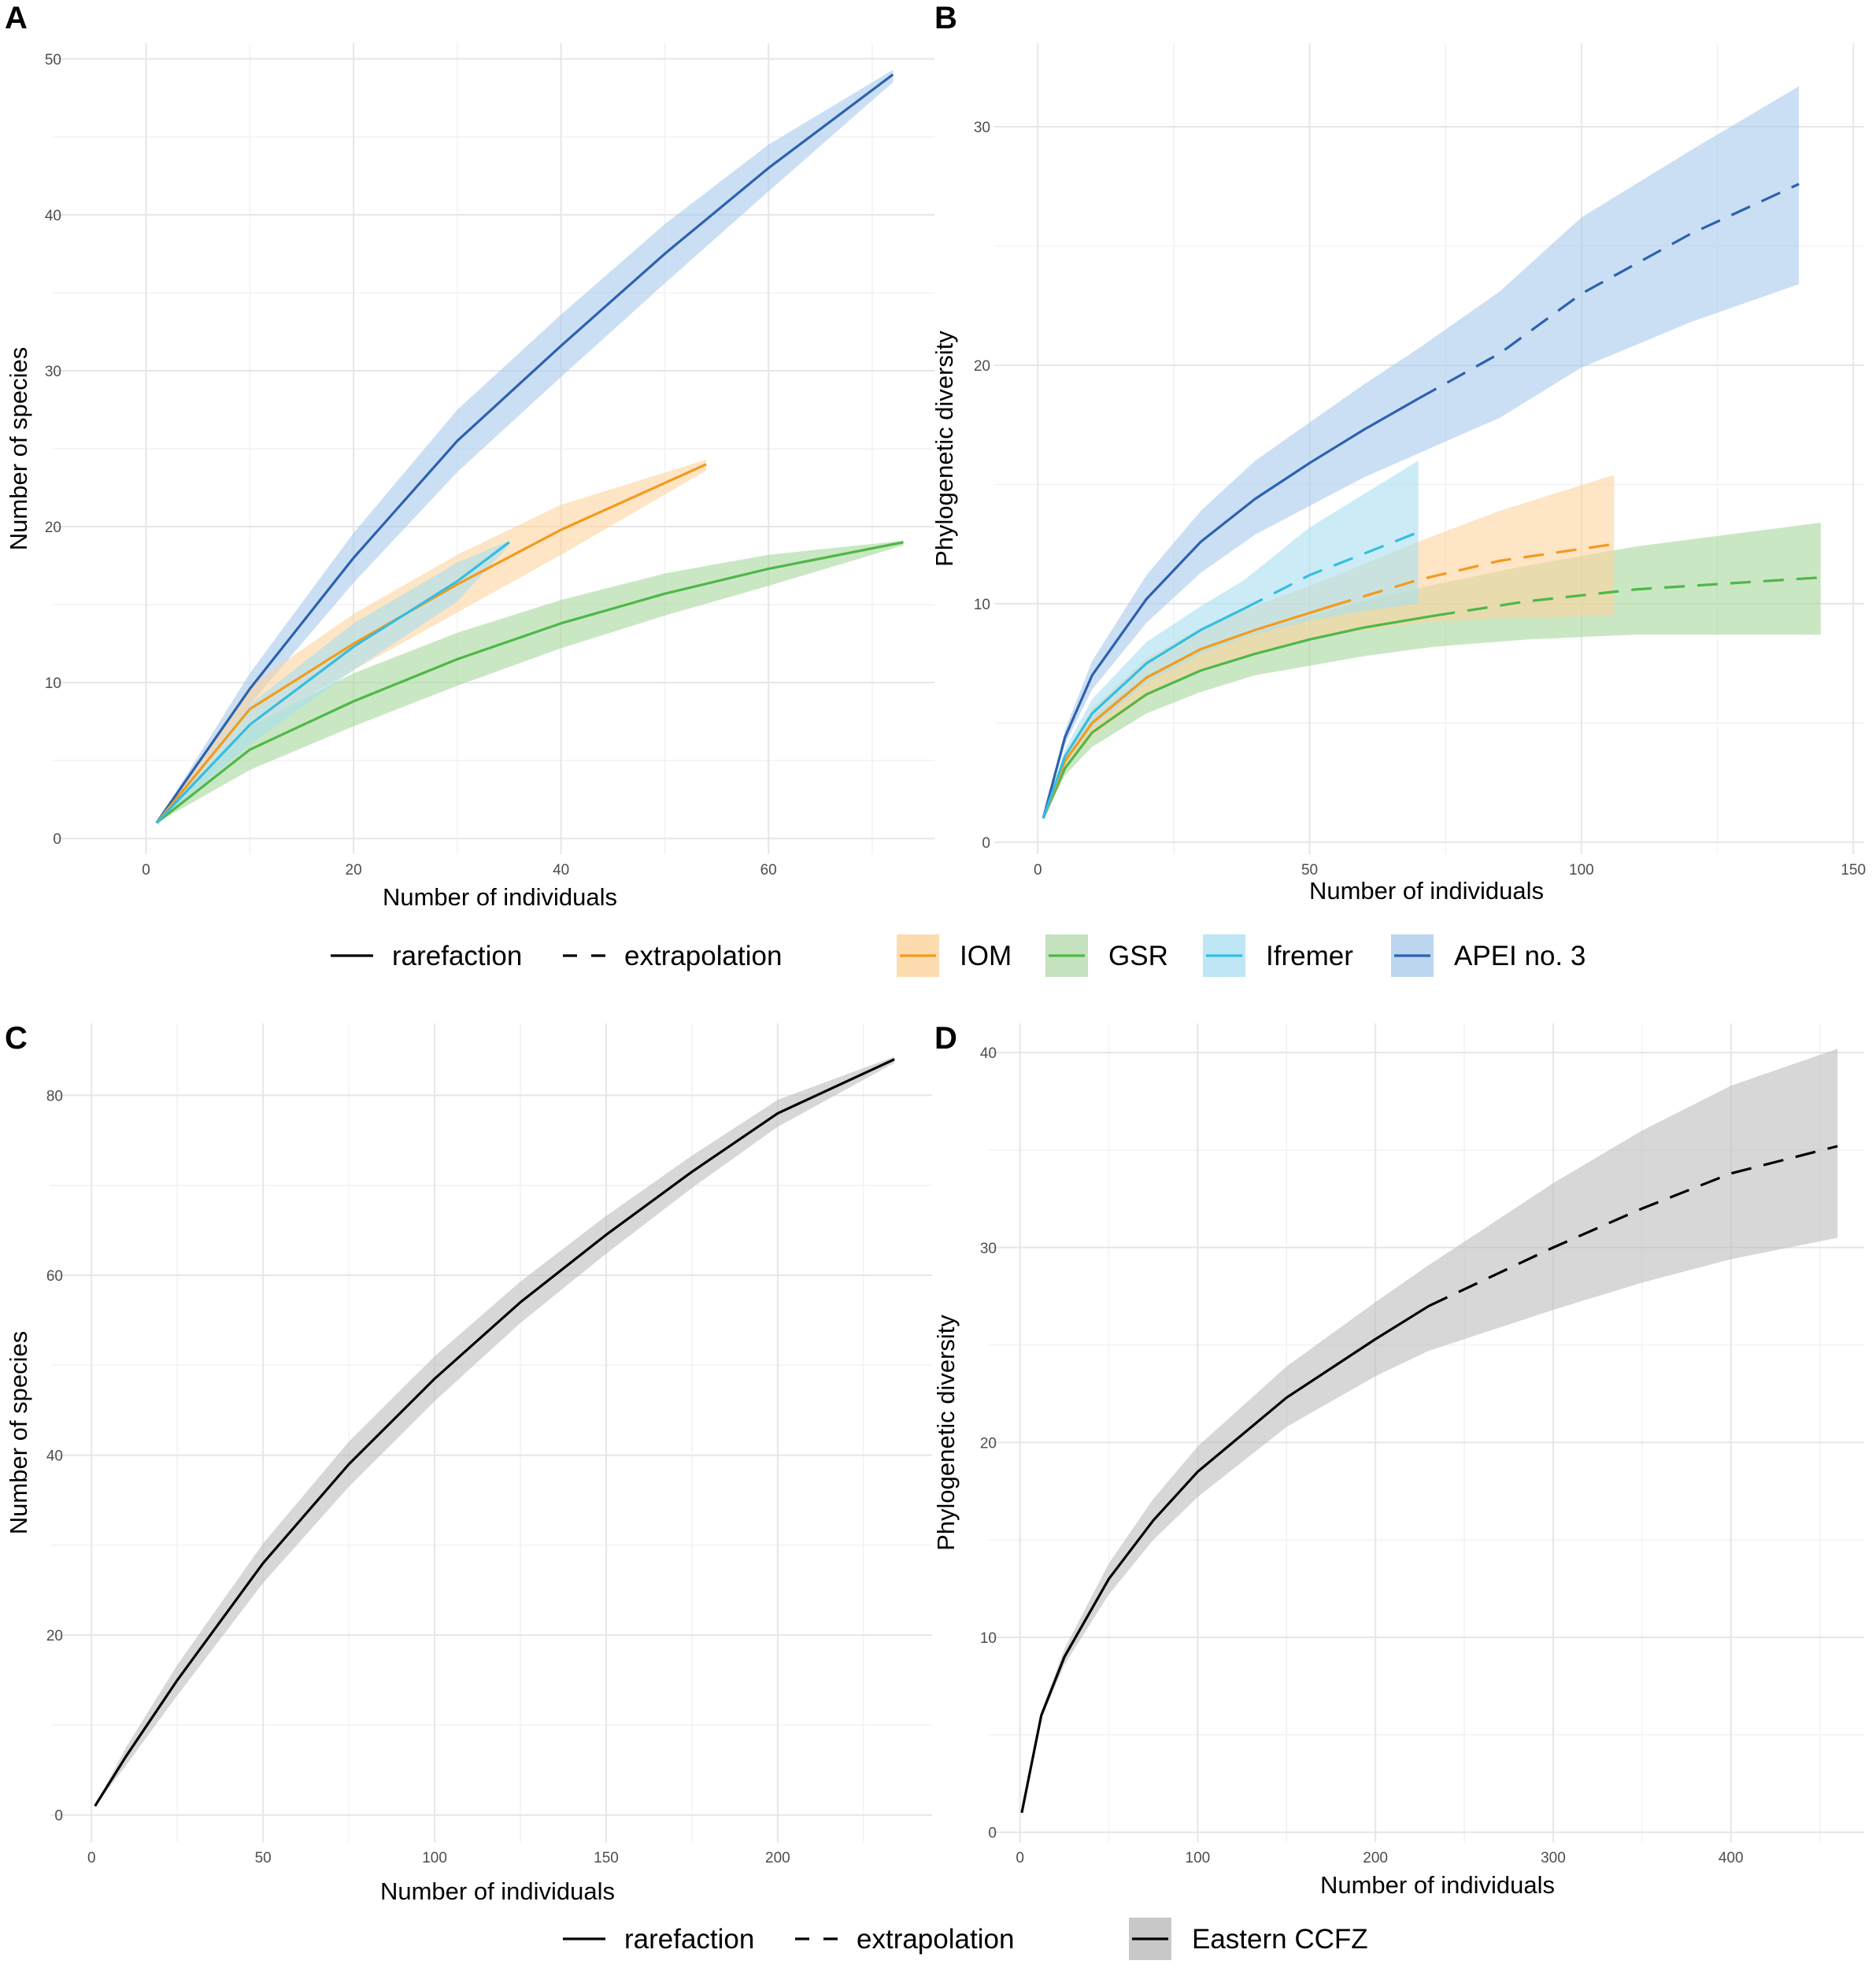 This screenshot has height=1968, width=1876. I want to click on panel-letter: C, so click(16, 1038).